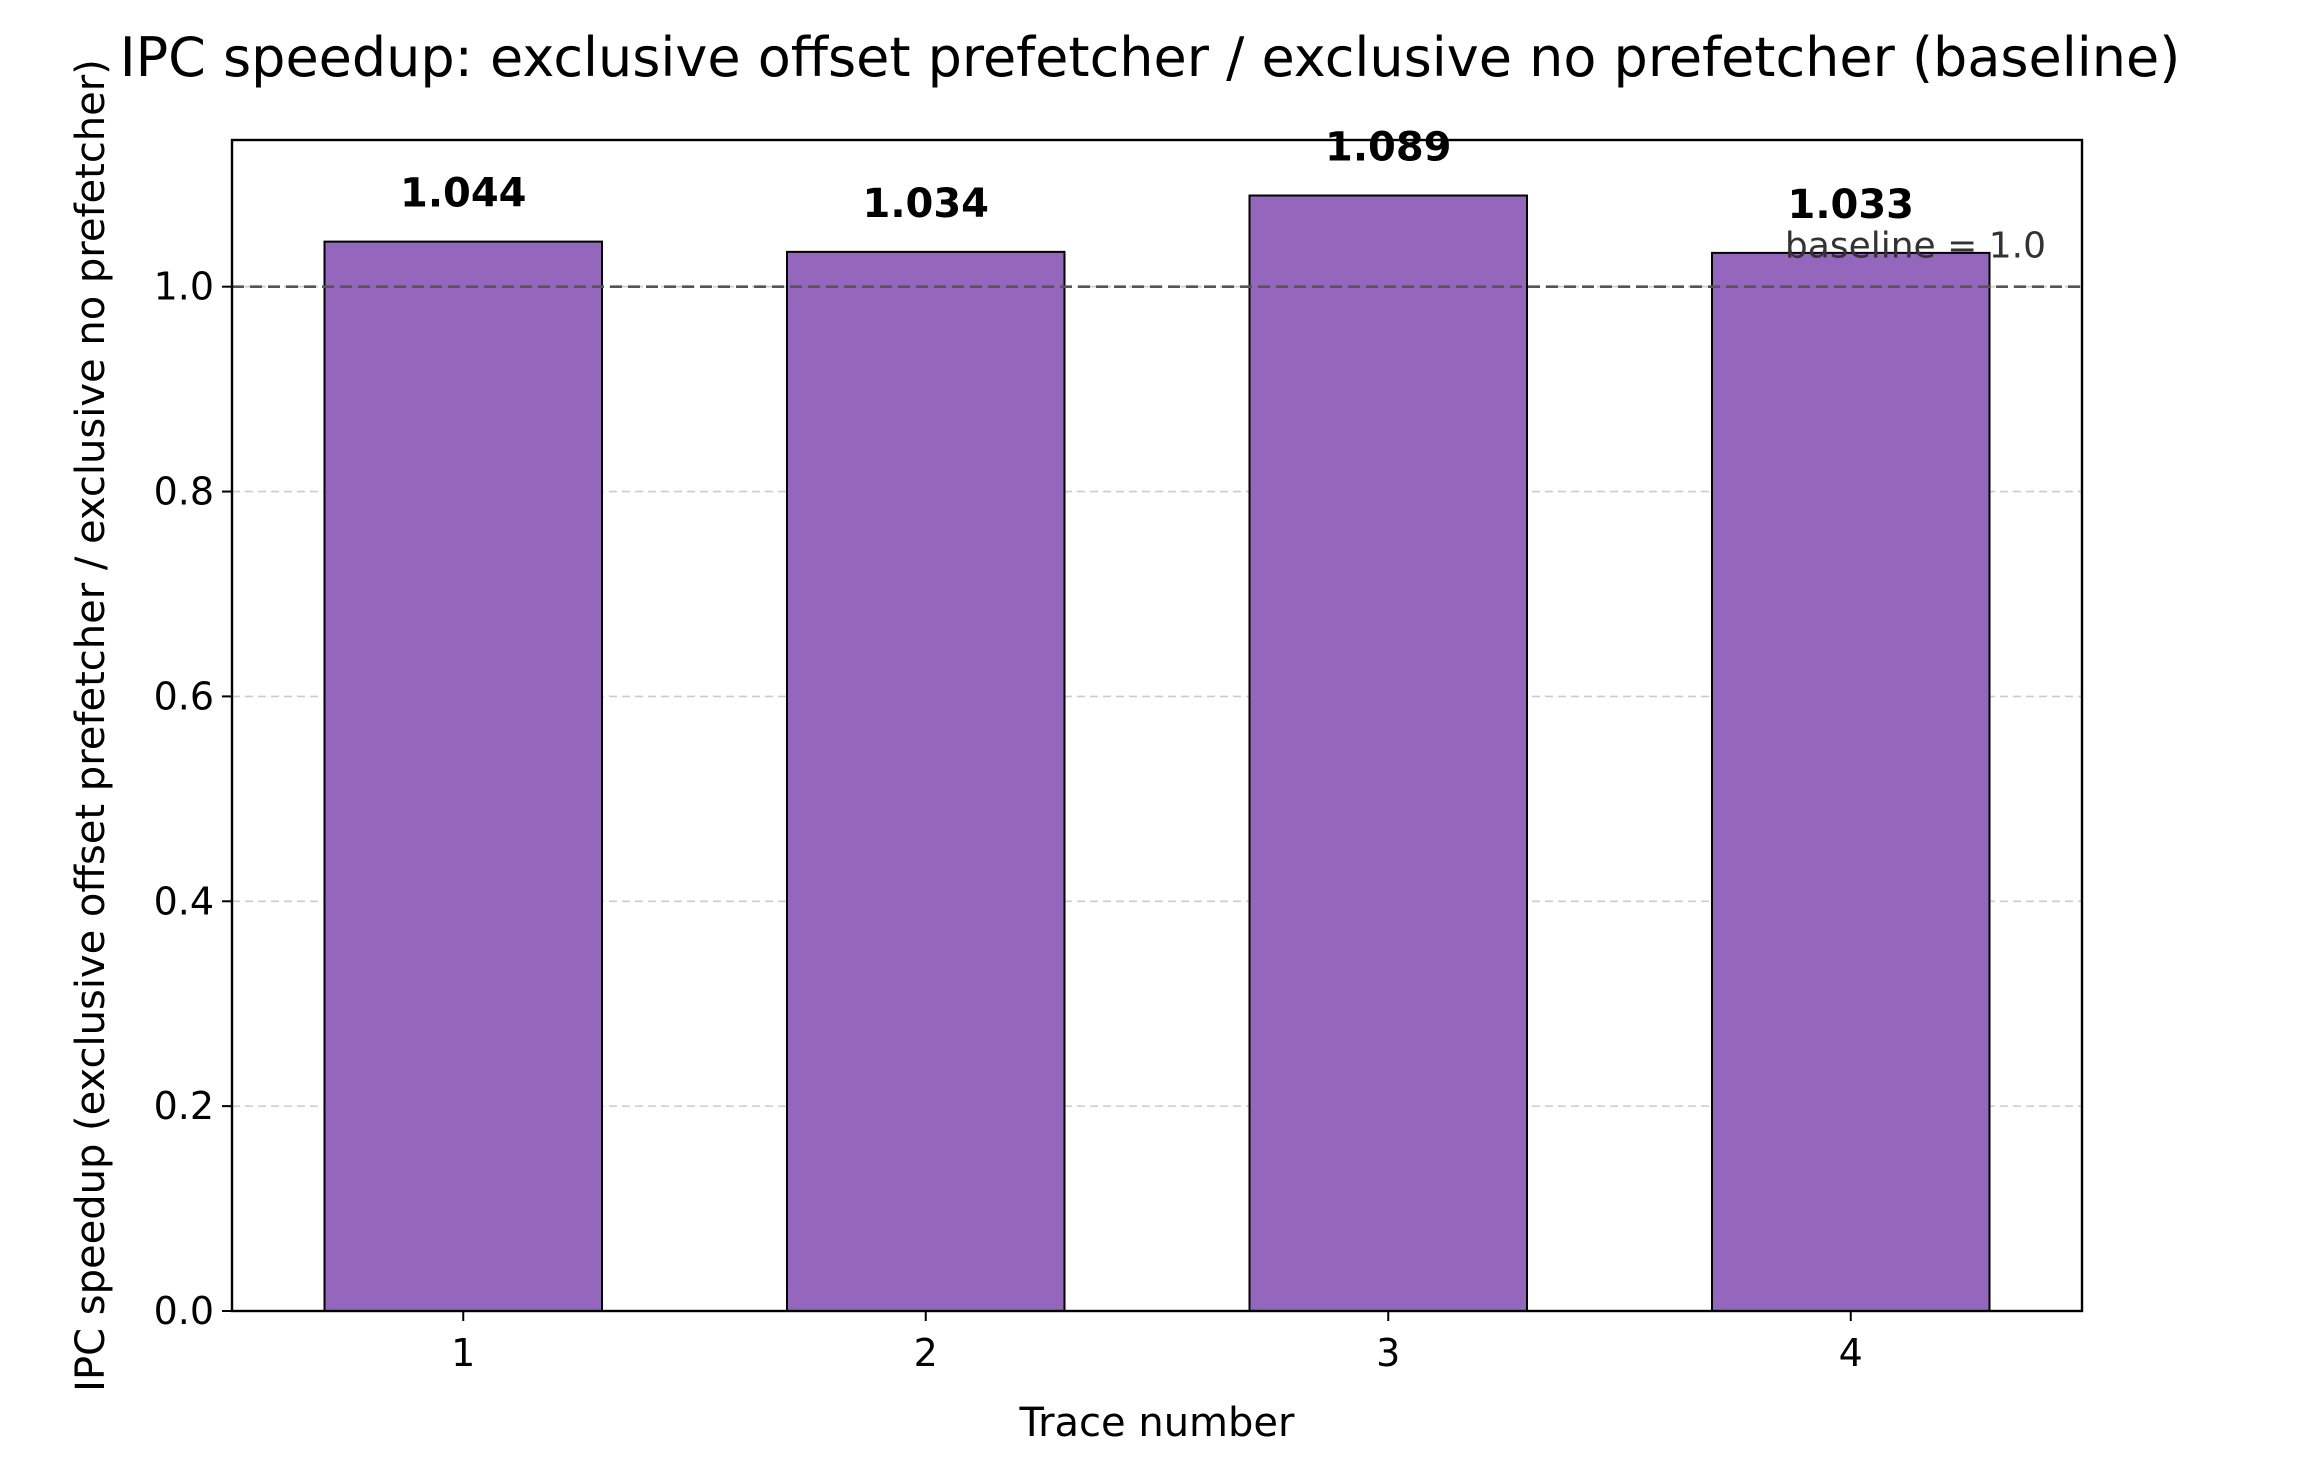 This screenshot has height=1475, width=2302. What do you see at coordinates (184, 492) in the screenshot?
I see `y-tick-label: 0.8` at bounding box center [184, 492].